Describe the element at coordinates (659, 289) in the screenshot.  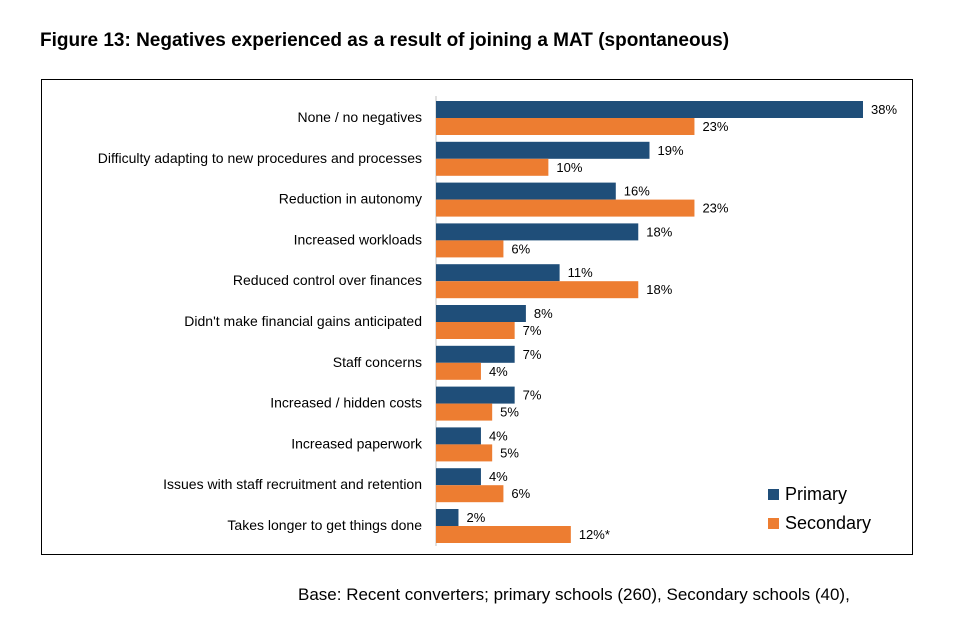
I see `data-label-secondary: 18%` at that location.